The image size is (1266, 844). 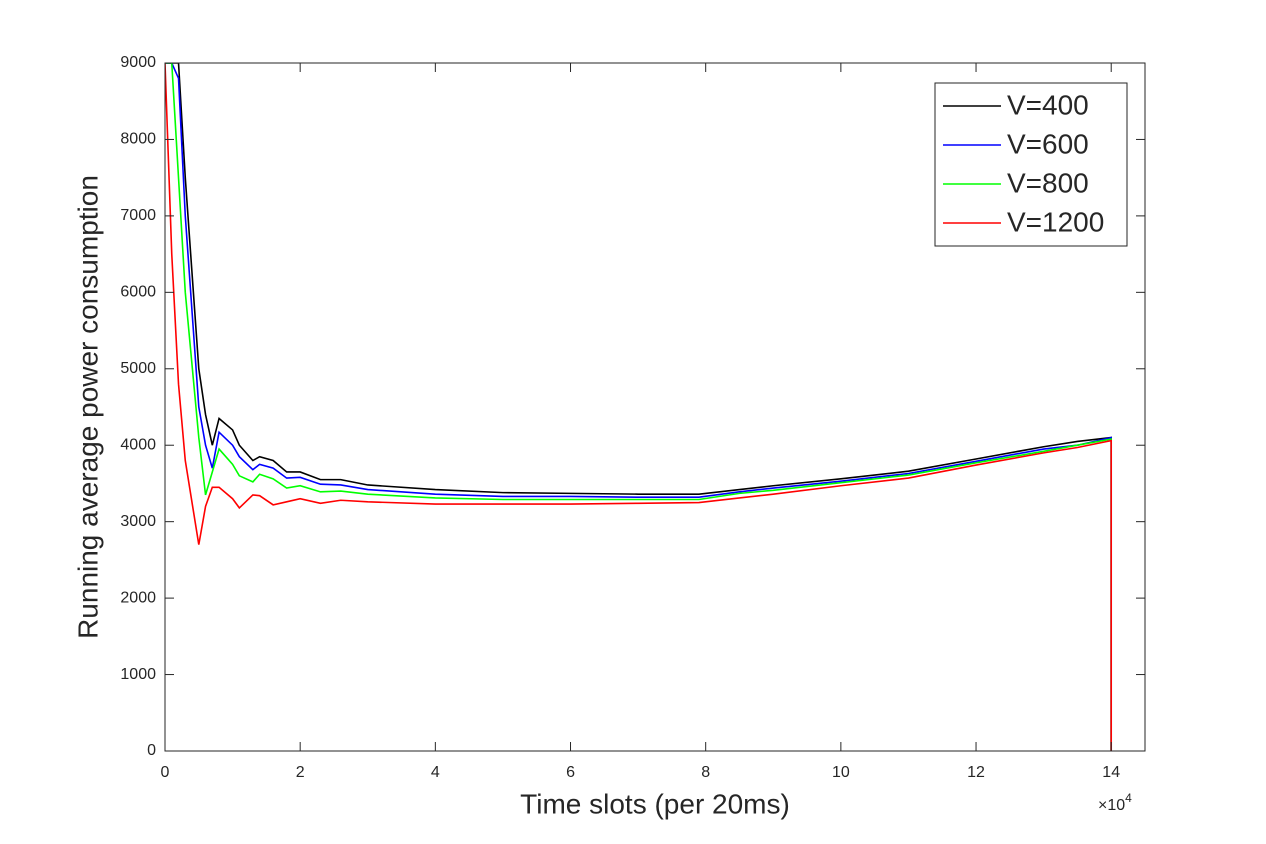 What do you see at coordinates (1048, 143) in the screenshot?
I see `legend-label: V=600` at bounding box center [1048, 143].